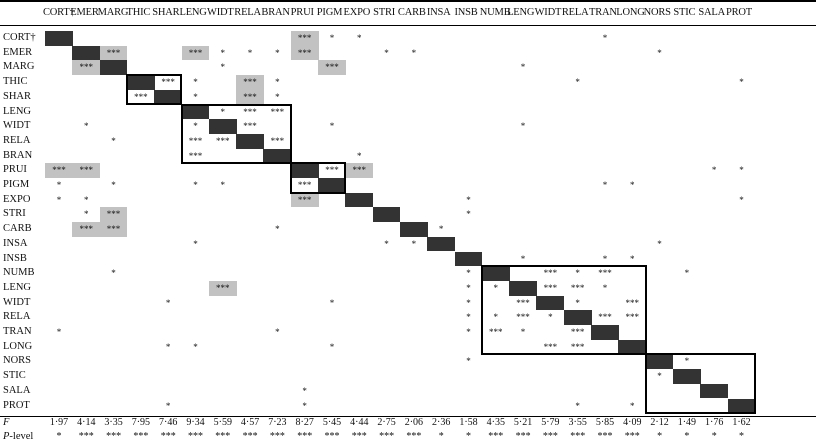  I want to click on row-header: STRI, so click(14, 214).